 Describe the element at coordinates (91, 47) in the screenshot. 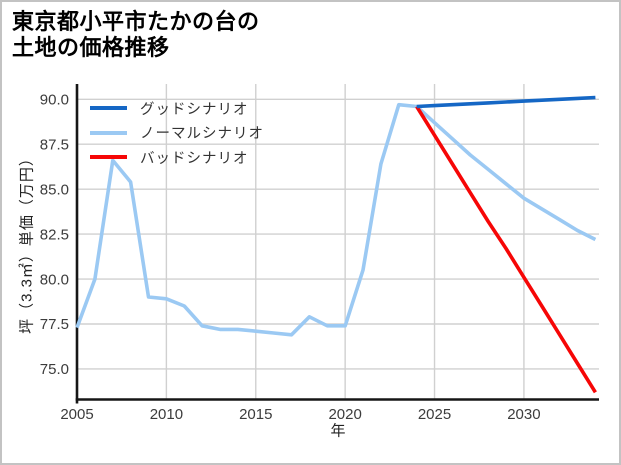

I see `chart-title-line2: 土地の価格推移` at that location.